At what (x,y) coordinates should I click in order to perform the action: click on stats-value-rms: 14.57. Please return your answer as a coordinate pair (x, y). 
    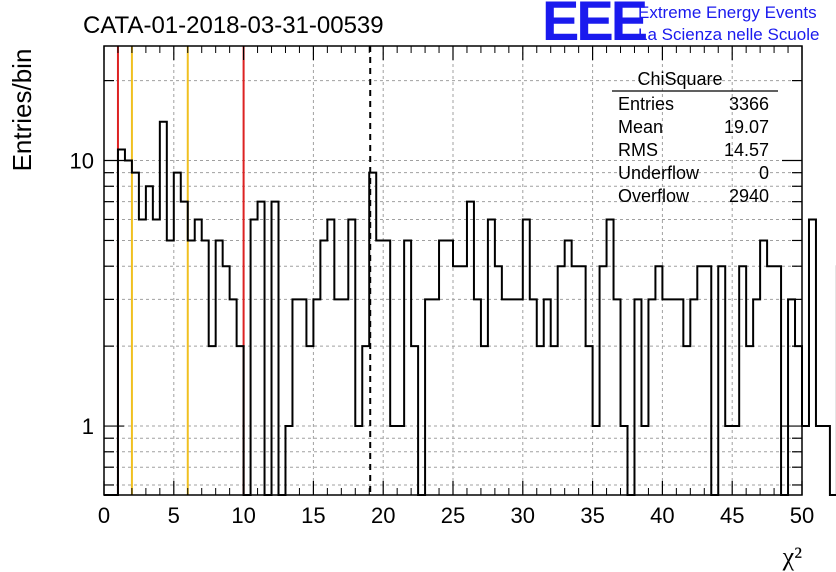
    Looking at the image, I should click on (746, 150).